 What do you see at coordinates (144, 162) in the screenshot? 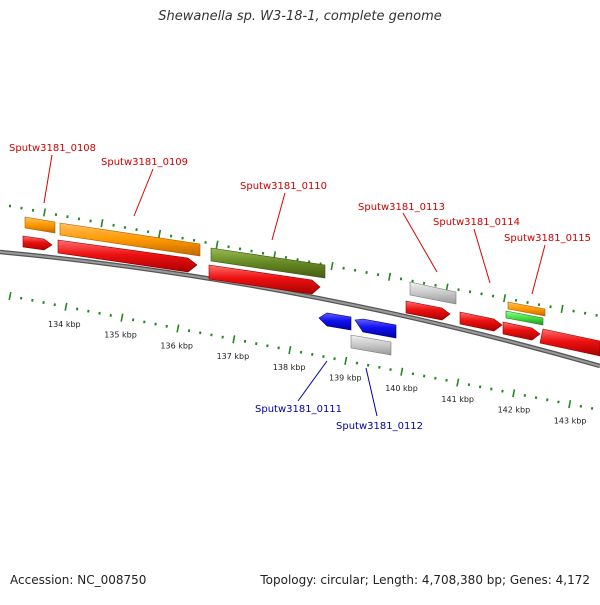
I see `gene-label-sputw3181-0109: Sputw3181_0109` at bounding box center [144, 162].